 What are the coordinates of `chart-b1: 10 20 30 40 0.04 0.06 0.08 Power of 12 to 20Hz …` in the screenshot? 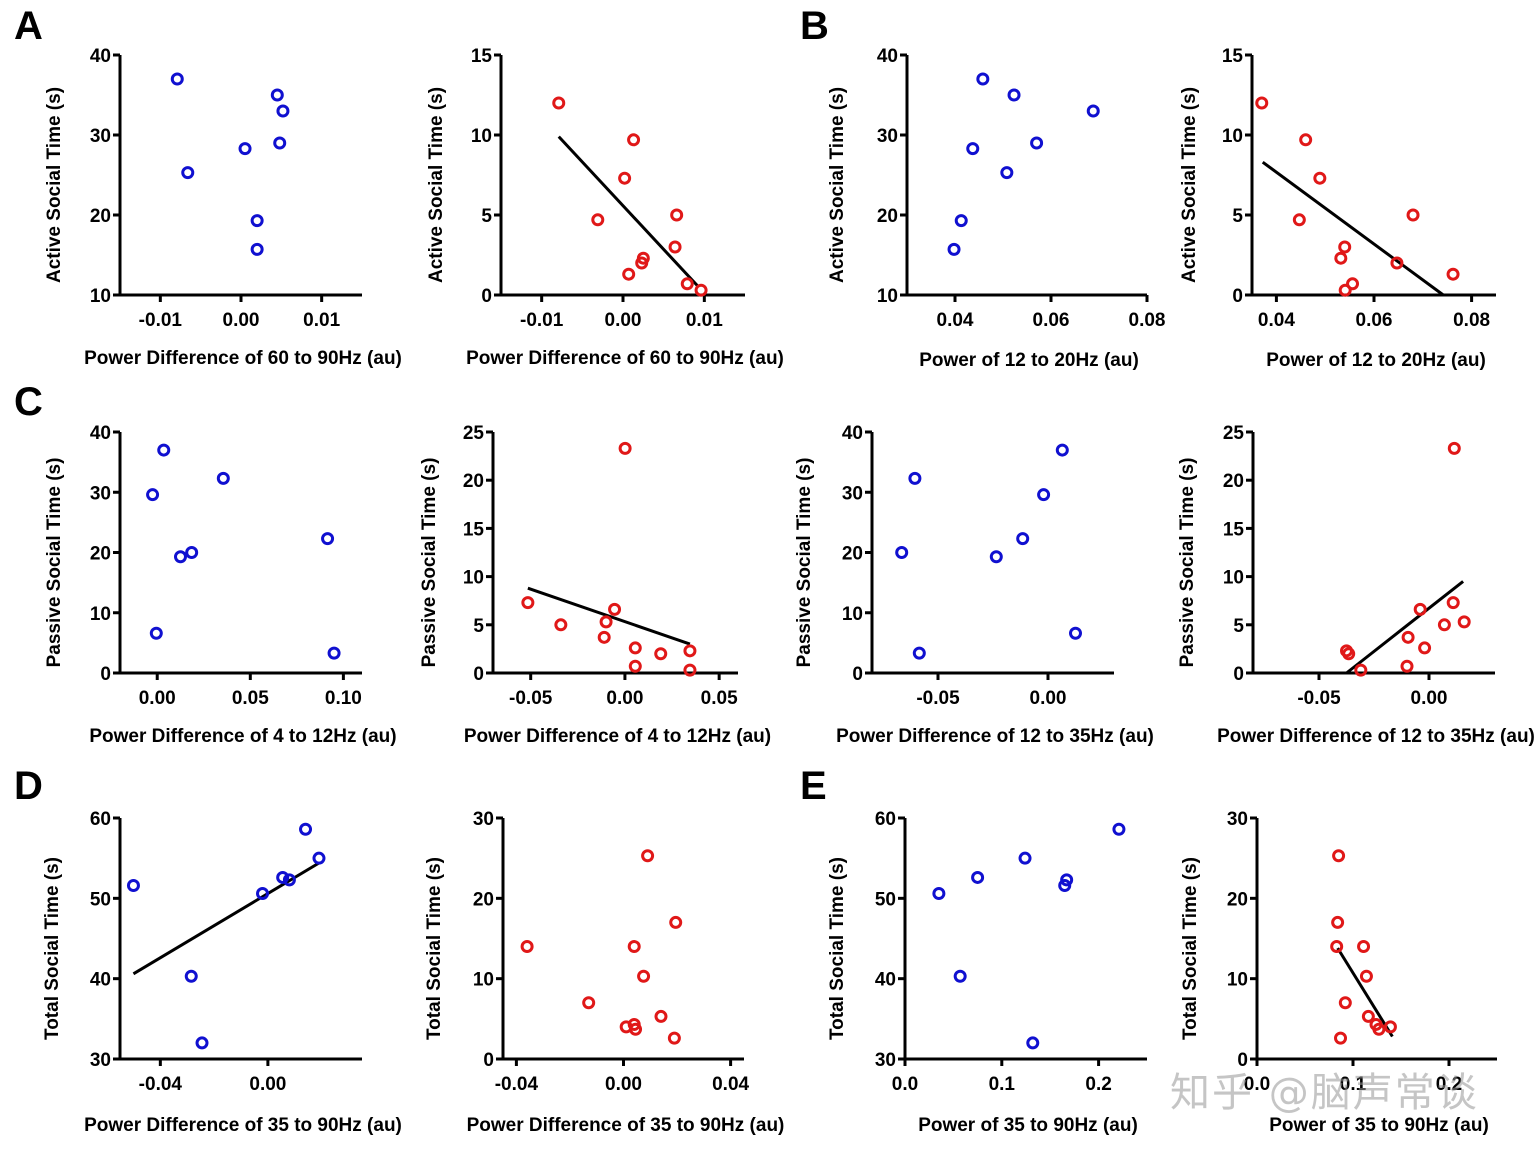 It's located at (996, 208).